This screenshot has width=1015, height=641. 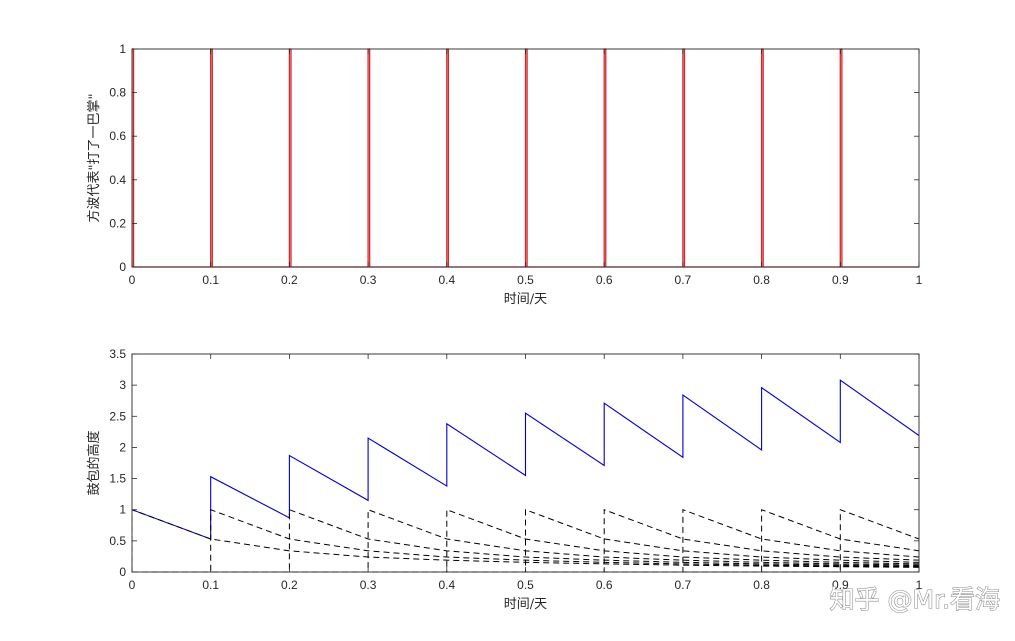 I want to click on y-tick-label: 2, so click(x=122, y=447).